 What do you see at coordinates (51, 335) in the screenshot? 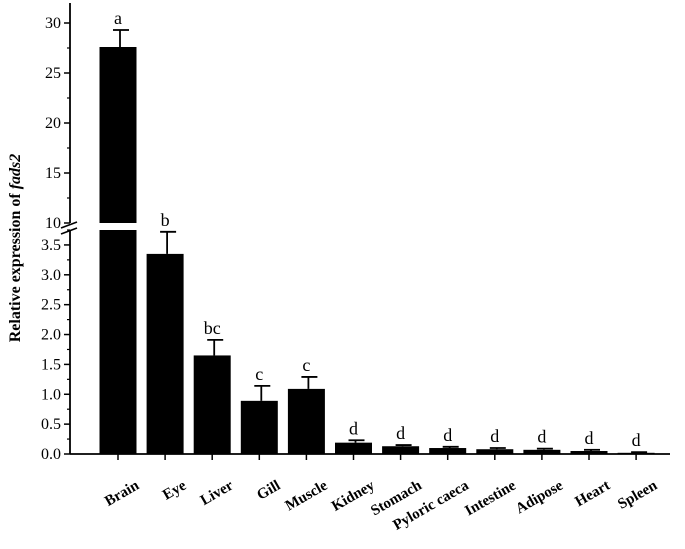
I see `y-tick-label: 2.0` at bounding box center [51, 335].